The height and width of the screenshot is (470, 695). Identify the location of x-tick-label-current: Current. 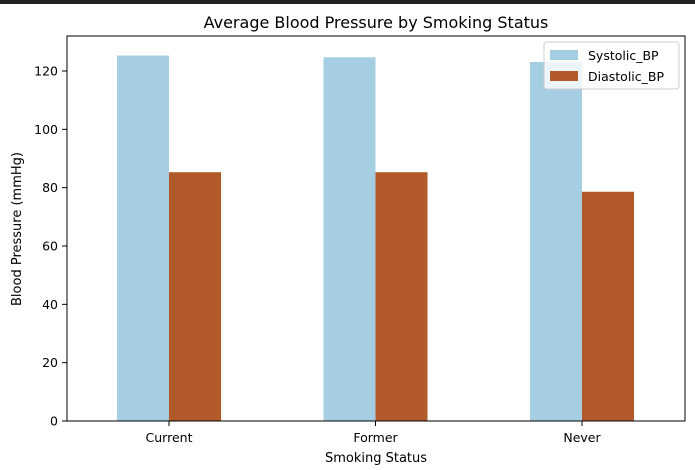
(169, 437).